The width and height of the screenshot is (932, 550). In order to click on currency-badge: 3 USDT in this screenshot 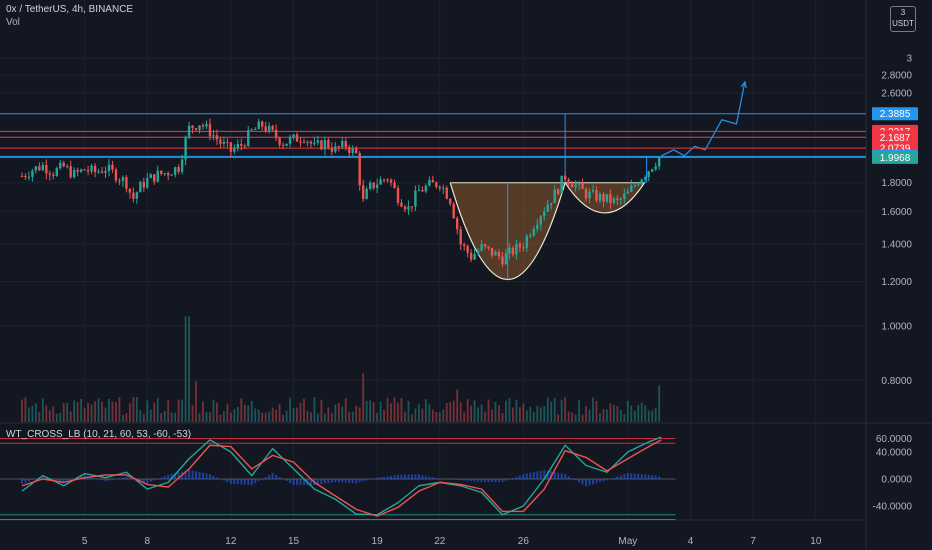, I will do `click(903, 19)`.